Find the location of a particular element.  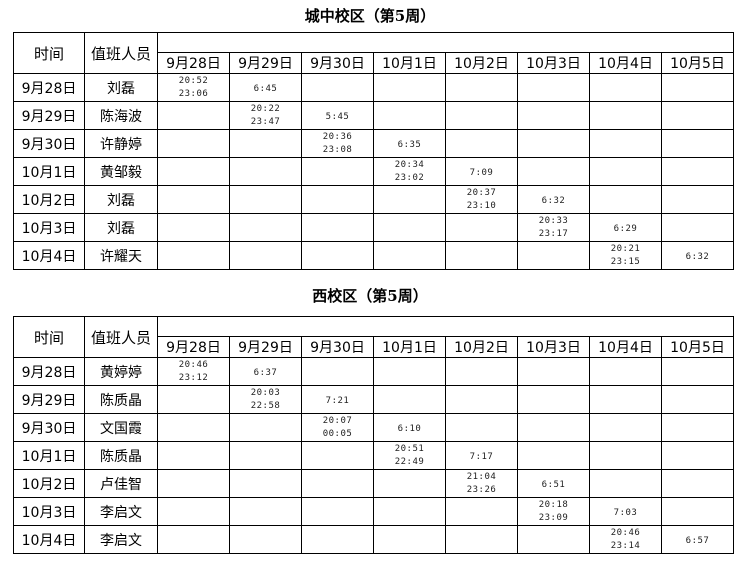

table-row: 10月1日 陈质晶 20:51 22:49 7:17 is located at coordinates (373, 455).